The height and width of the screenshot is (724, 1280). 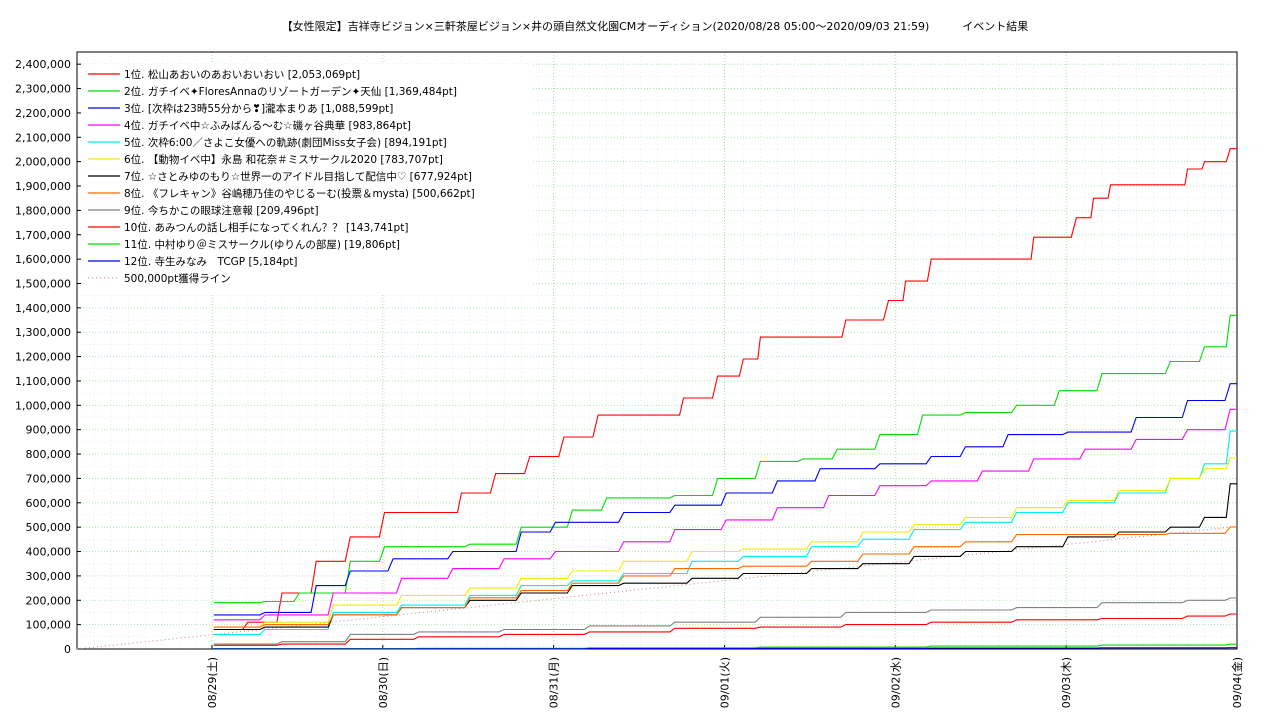 What do you see at coordinates (283, 159) in the screenshot?
I see `legend-entry: 6位. 【動物イベ中】永島 和花奈＃ミスサークル2020 [783,707pt]` at bounding box center [283, 159].